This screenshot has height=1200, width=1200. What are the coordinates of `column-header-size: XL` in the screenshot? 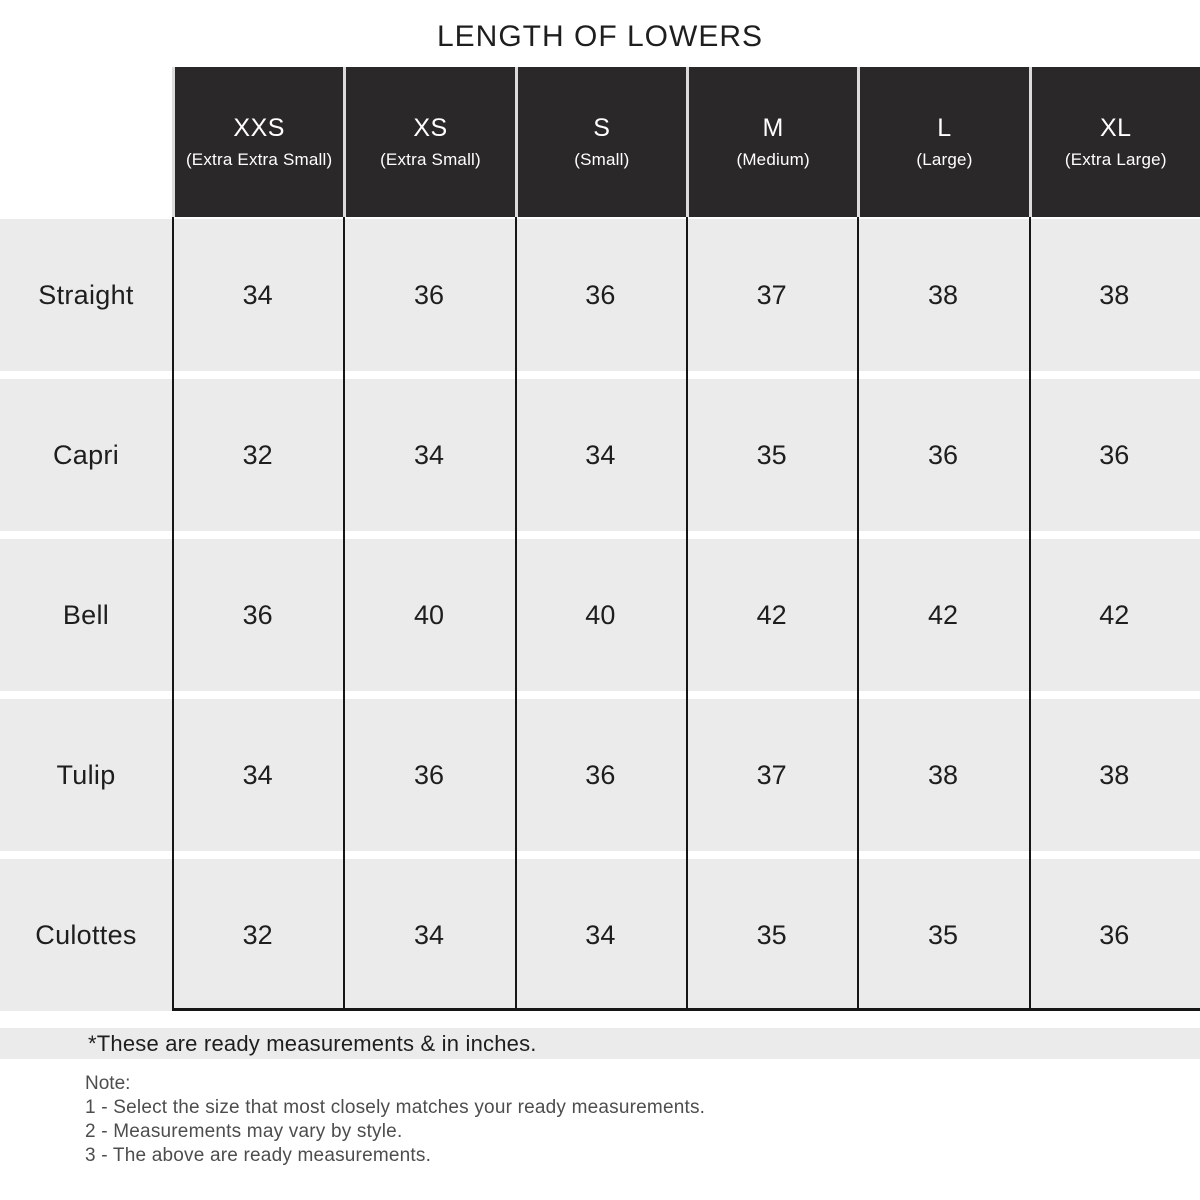 It's located at (1116, 128).